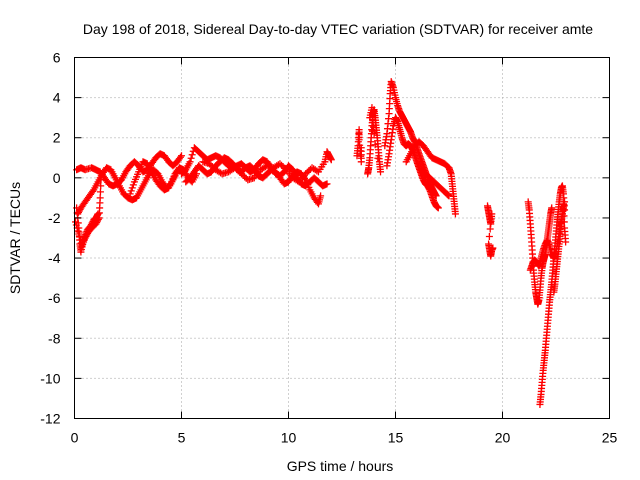 This screenshot has width=640, height=480. I want to click on x-tick-label: 25, so click(610, 438).